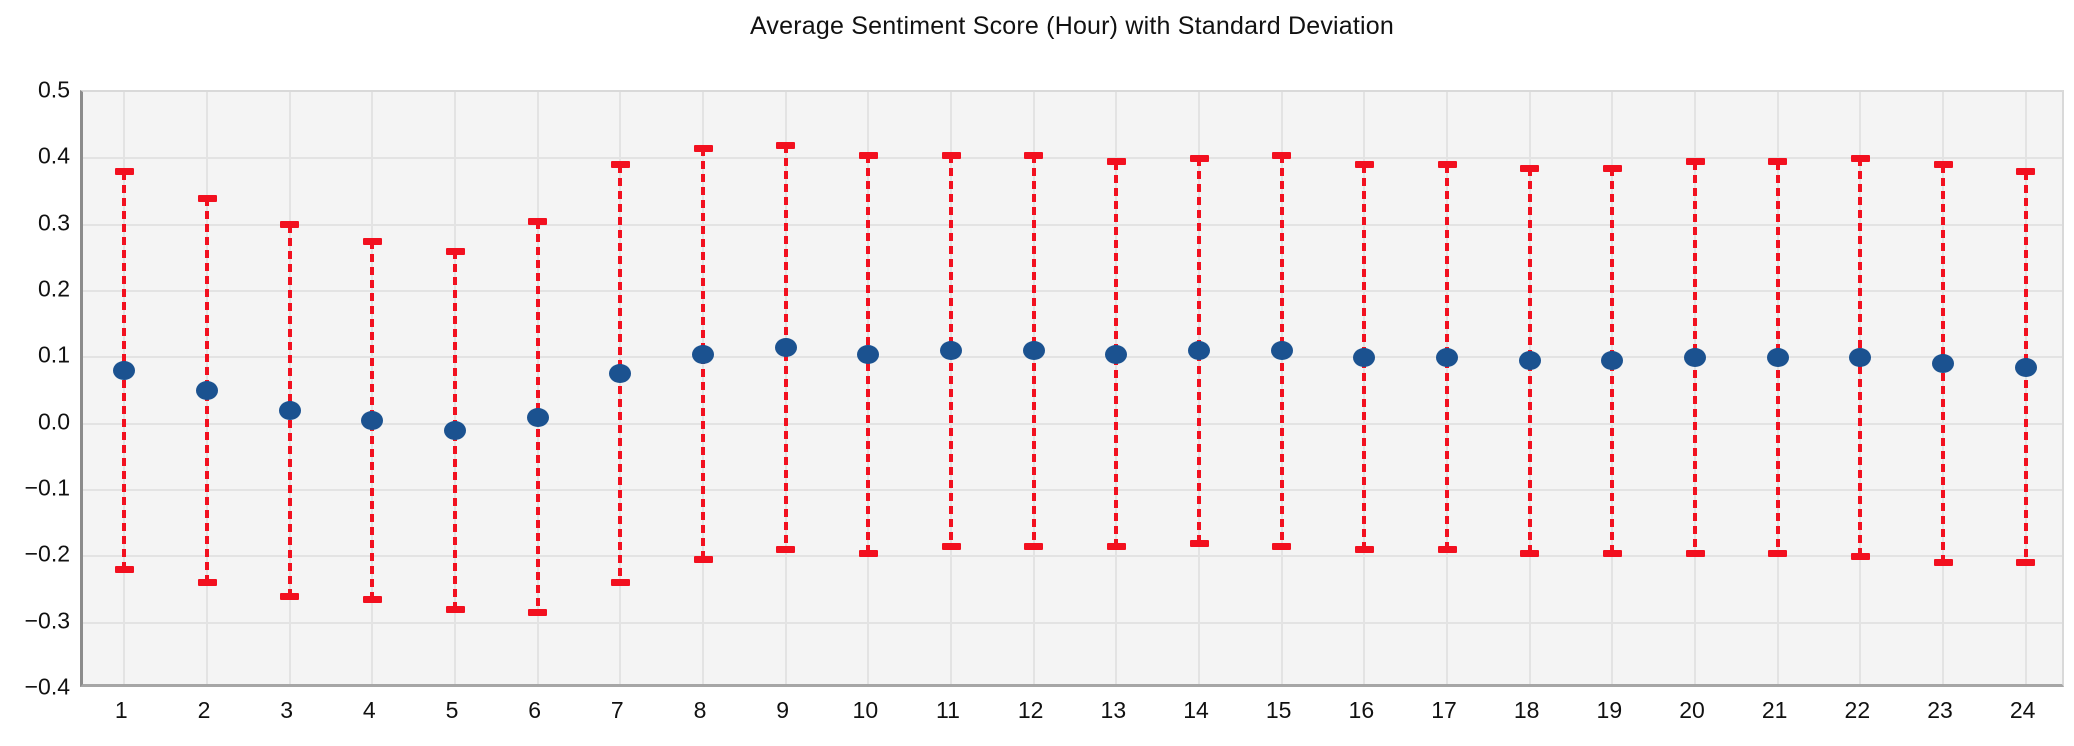 The width and height of the screenshot is (2074, 746). I want to click on x-tick-label: 1, so click(121, 710).